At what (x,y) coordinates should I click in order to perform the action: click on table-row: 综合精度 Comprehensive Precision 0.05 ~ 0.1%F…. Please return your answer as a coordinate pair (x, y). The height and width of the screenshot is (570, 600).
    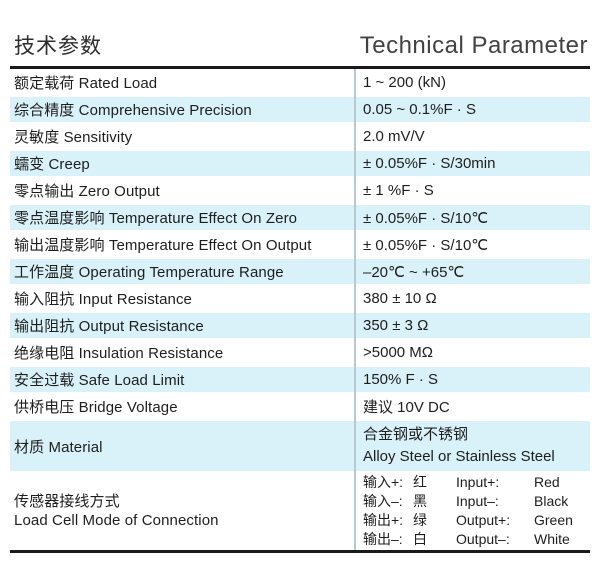
    Looking at the image, I should click on (300, 109).